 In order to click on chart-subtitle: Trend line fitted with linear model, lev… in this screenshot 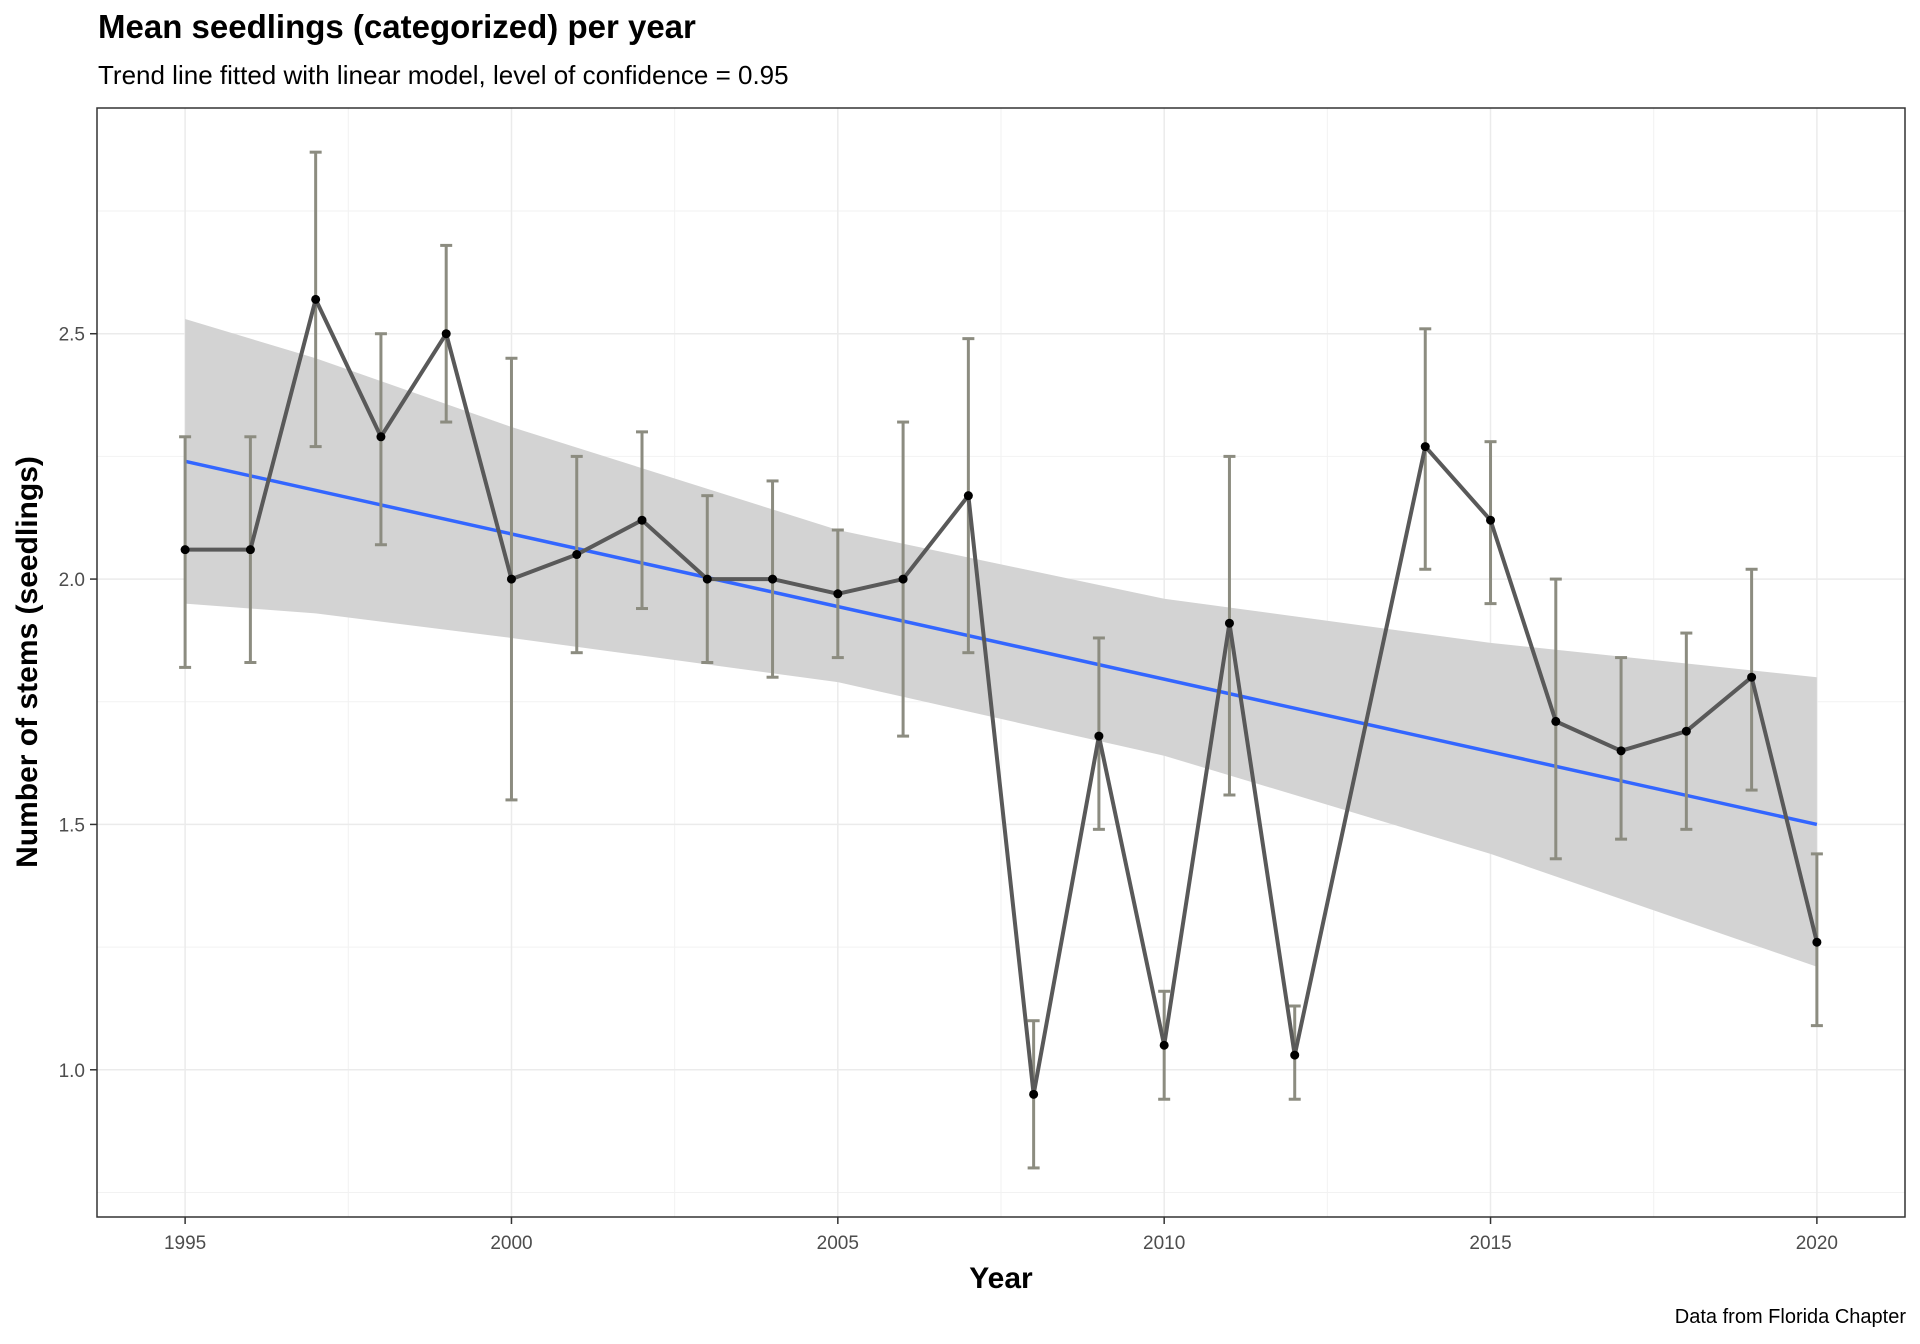, I will do `click(443, 75)`.